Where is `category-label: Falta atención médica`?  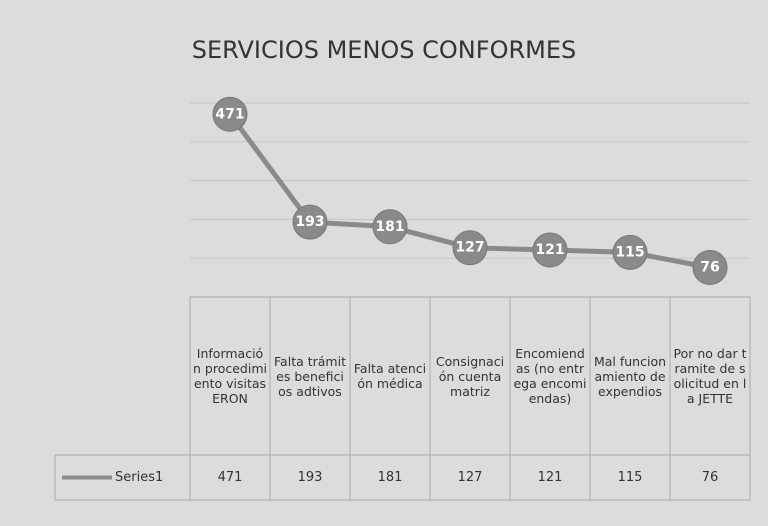 category-label: Falta atención médica is located at coordinates (390, 376).